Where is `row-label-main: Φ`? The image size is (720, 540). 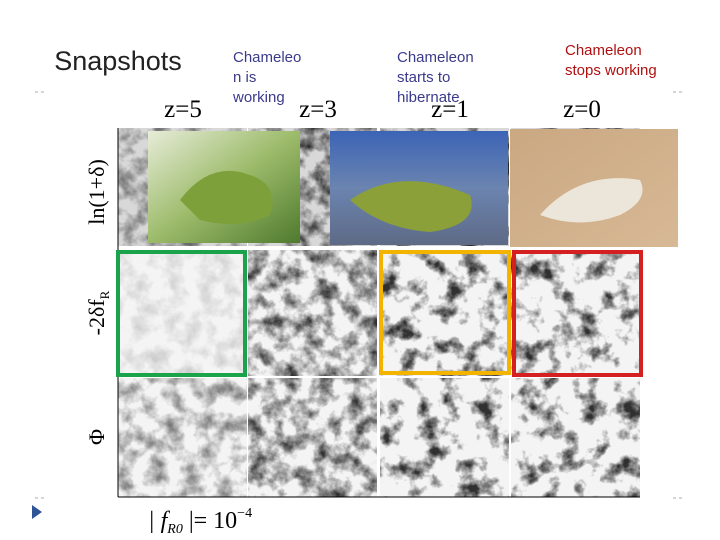
row-label-main: Φ is located at coordinates (96, 437).